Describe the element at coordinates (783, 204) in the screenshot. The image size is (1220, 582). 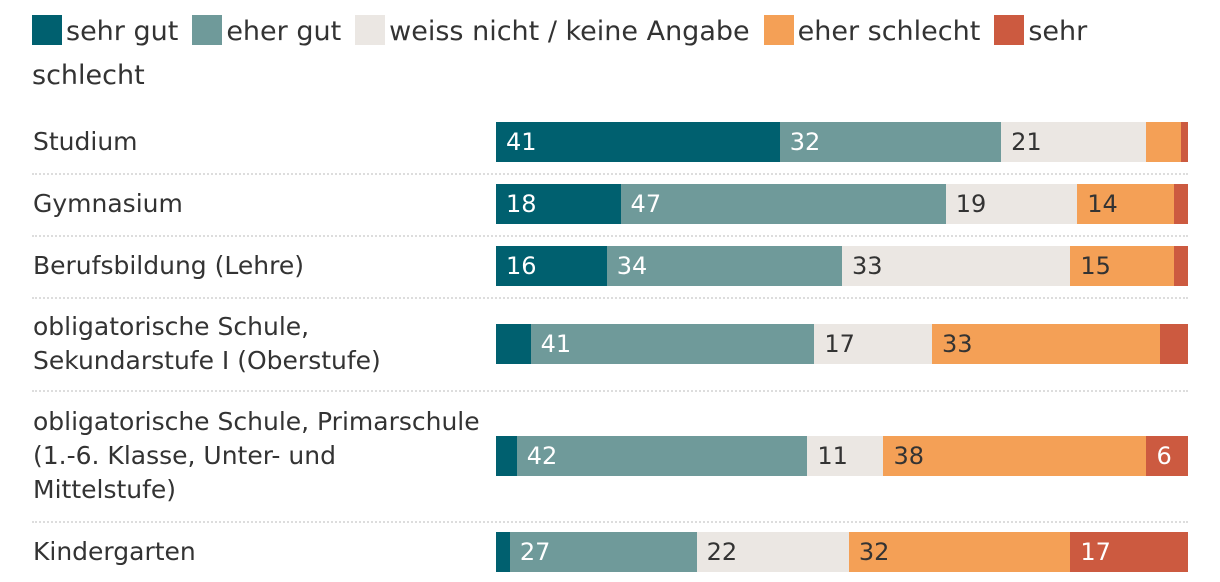
I see `bar-segment: 47` at that location.